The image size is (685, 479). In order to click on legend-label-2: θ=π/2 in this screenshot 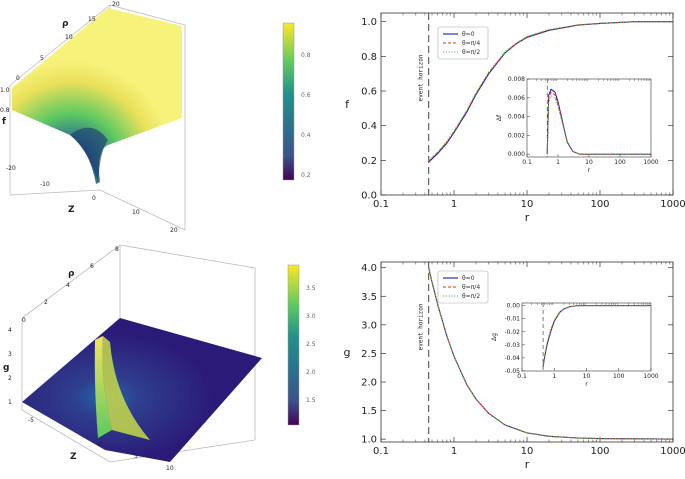, I will do `click(471, 296)`.